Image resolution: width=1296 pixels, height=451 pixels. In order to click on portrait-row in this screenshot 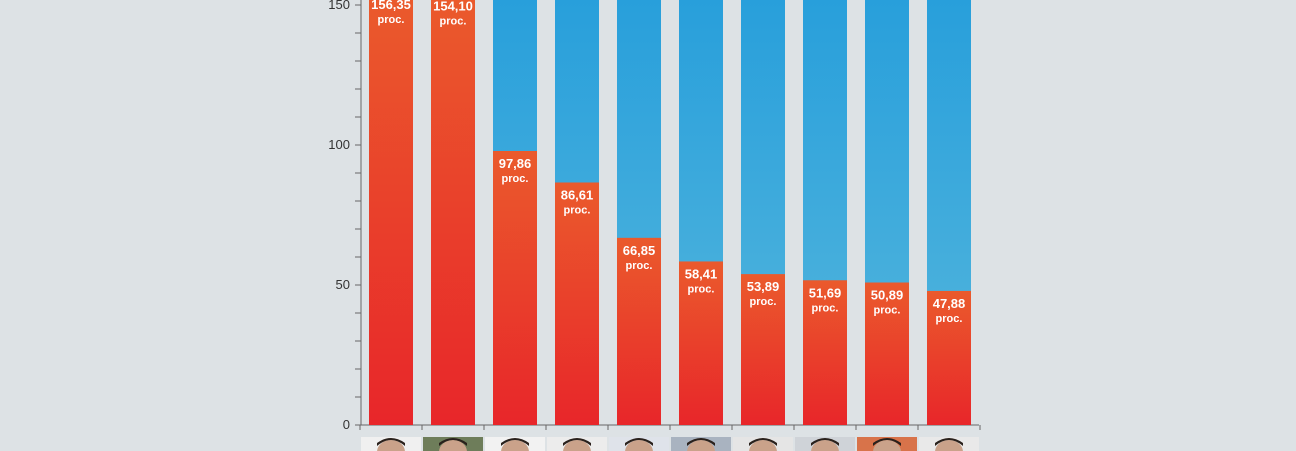, I will do `click(670, 444)`.